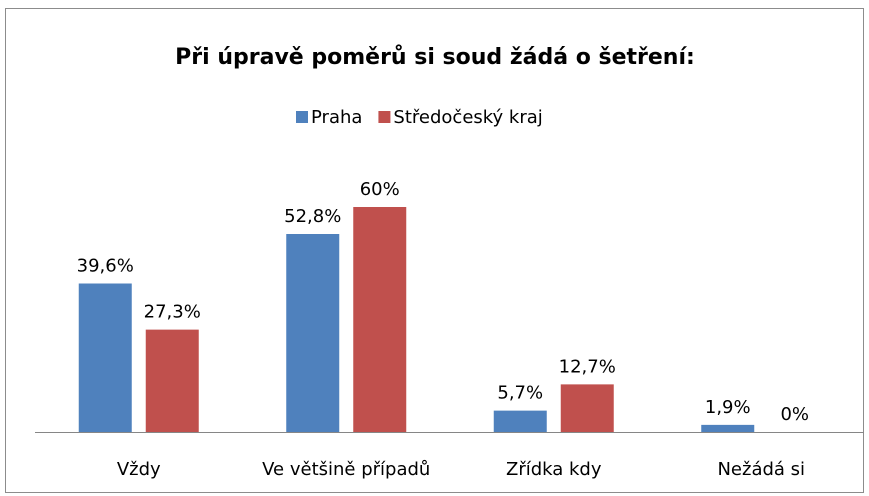 Image resolution: width=869 pixels, height=496 pixels. What do you see at coordinates (554, 469) in the screenshot?
I see `x-tick-label: Zřídka kdy` at bounding box center [554, 469].